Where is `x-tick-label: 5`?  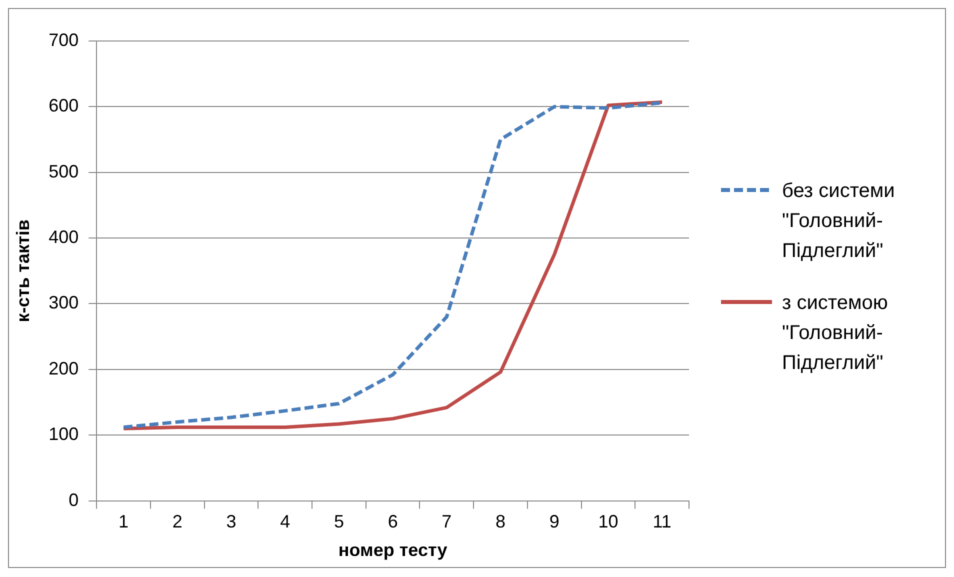
x-tick-label: 5 is located at coordinates (339, 521).